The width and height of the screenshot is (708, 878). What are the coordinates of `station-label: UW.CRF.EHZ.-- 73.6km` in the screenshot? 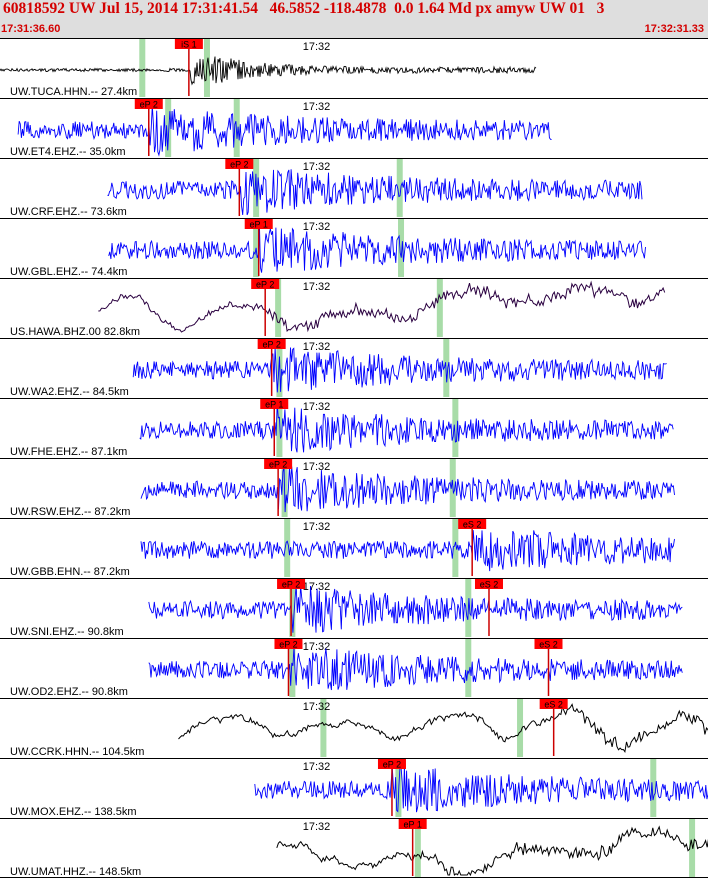 It's located at (68, 212).